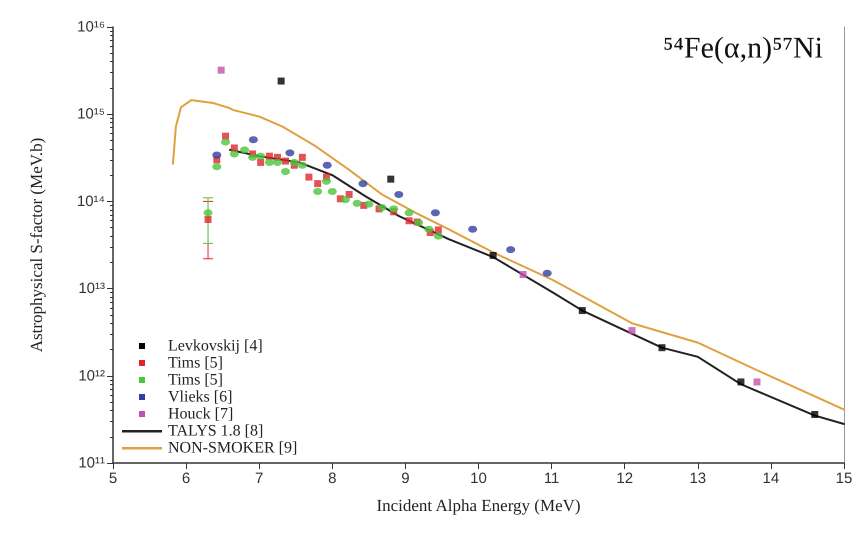 The height and width of the screenshot is (537, 858). Describe the element at coordinates (91, 27) in the screenshot. I see `y-tick-label: 10¹⁶` at that location.